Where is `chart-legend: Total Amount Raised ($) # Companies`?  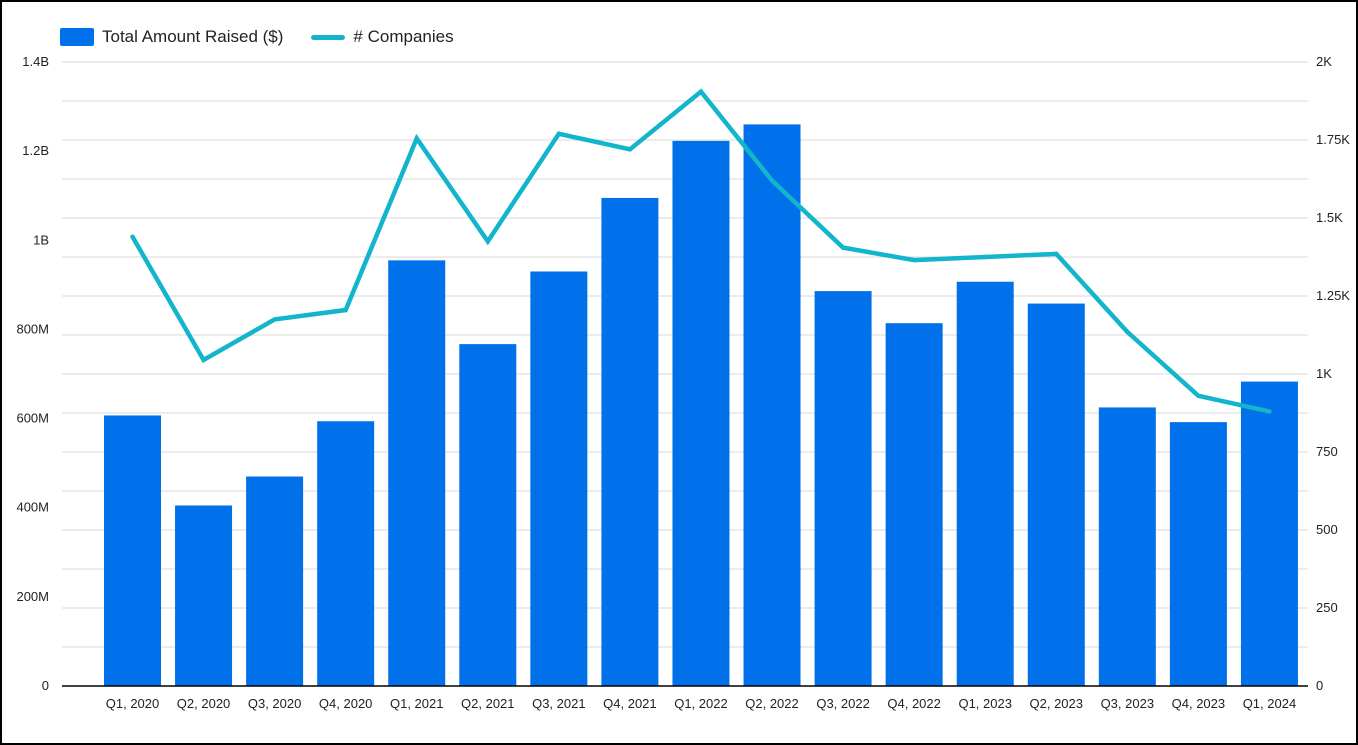 chart-legend: Total Amount Raised ($) # Companies is located at coordinates (271, 37).